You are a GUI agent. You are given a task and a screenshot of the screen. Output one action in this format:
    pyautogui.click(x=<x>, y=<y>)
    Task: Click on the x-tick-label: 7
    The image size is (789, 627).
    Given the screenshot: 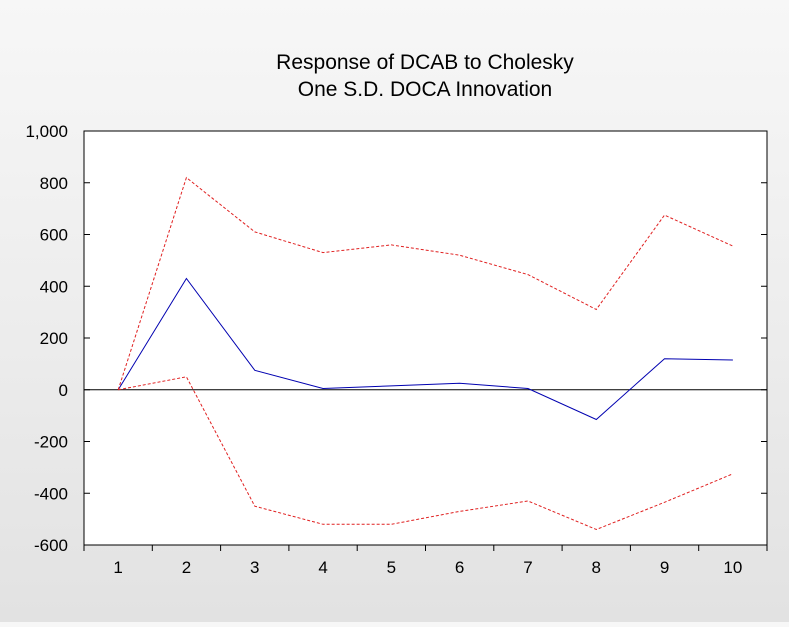 What is the action you would take?
    pyautogui.click(x=527, y=567)
    